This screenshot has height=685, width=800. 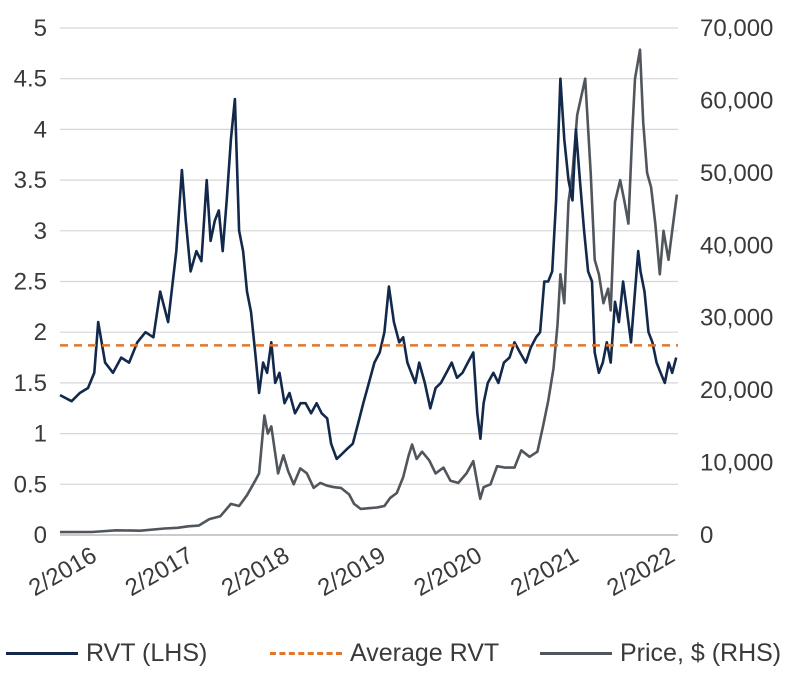 What do you see at coordinates (706, 535) in the screenshot?
I see `y-right-tick-label: 0` at bounding box center [706, 535].